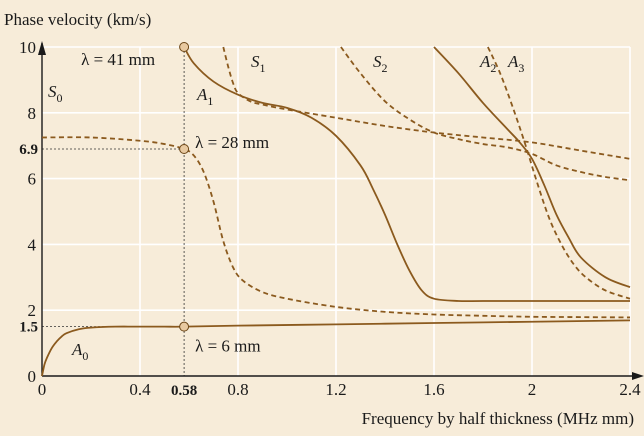  I want to click on y-highlight-tick-label: 6.9, so click(28, 150).